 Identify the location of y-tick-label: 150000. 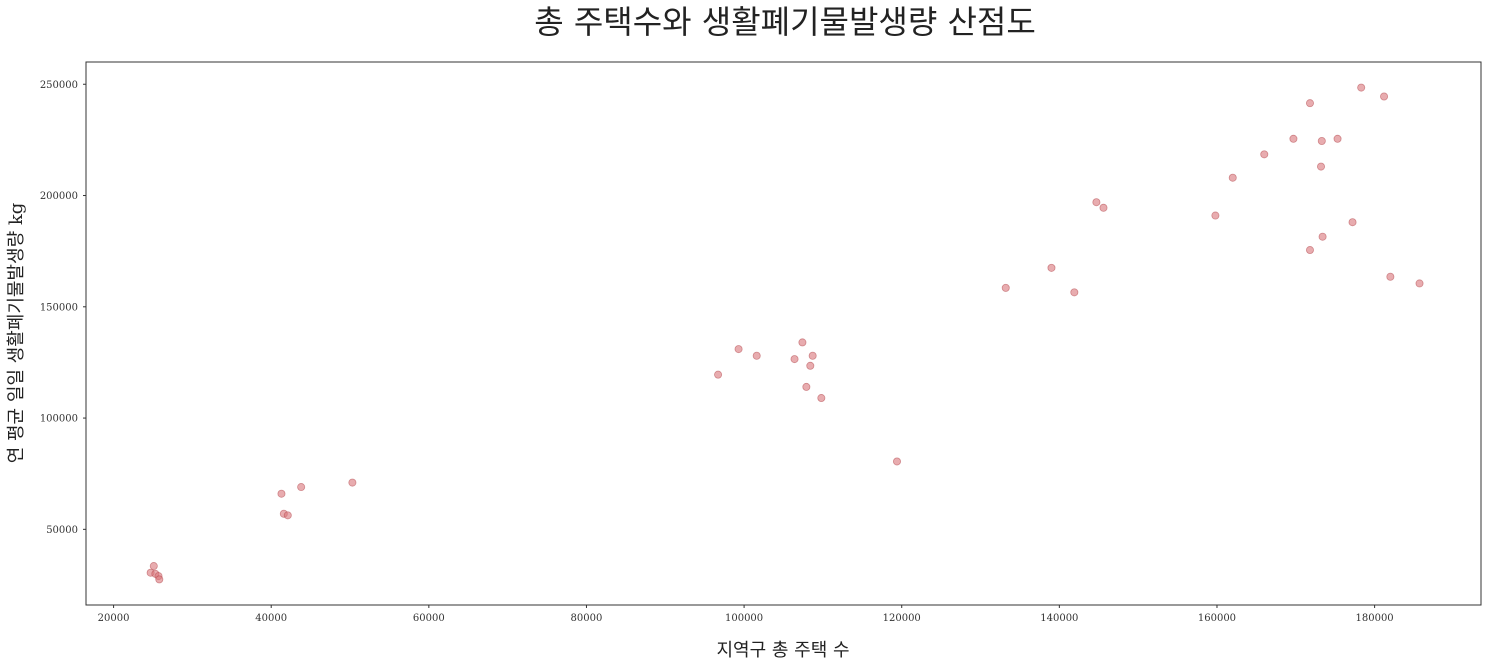
(59, 307).